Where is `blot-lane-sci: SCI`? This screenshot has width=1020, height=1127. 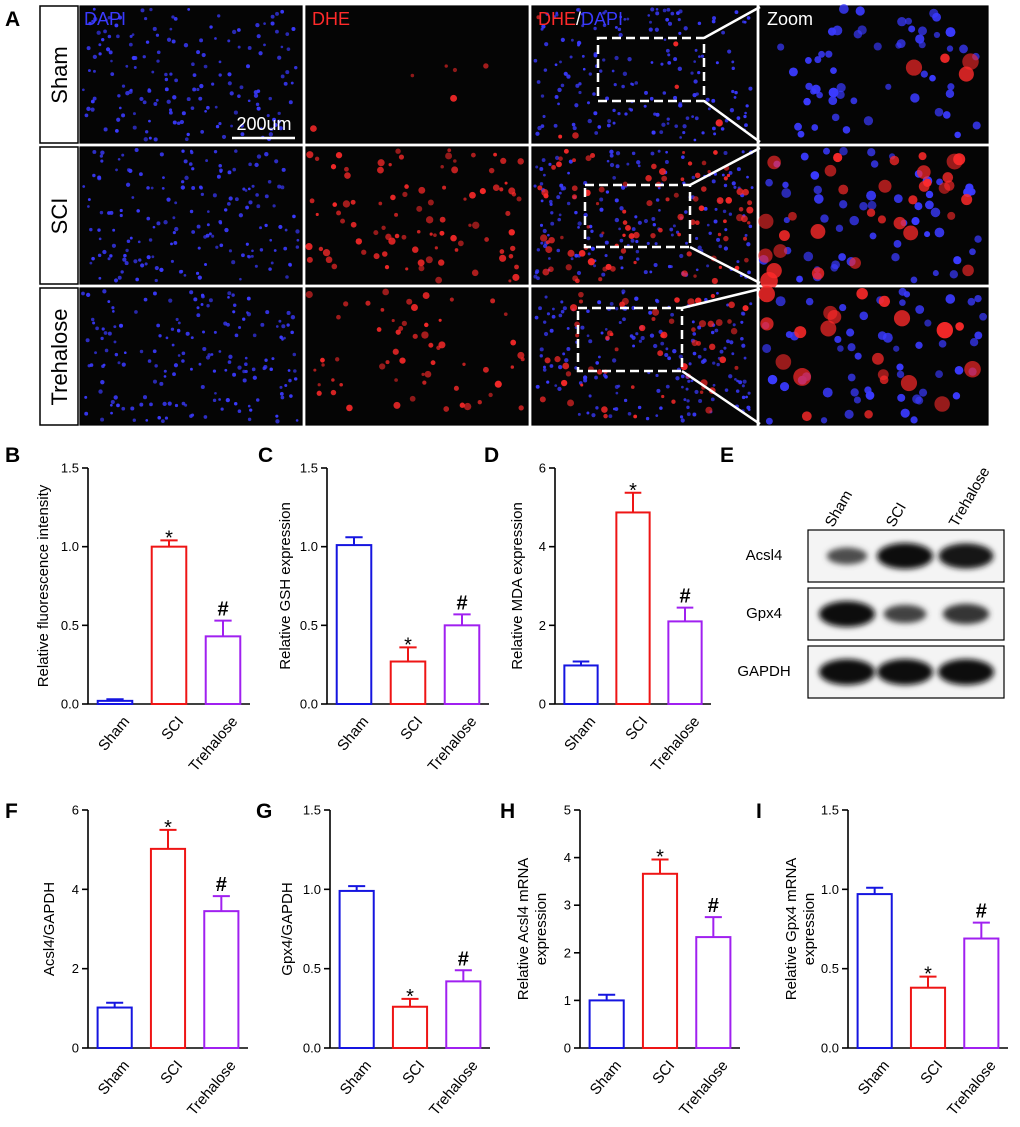 blot-lane-sci: SCI is located at coordinates (896, 515).